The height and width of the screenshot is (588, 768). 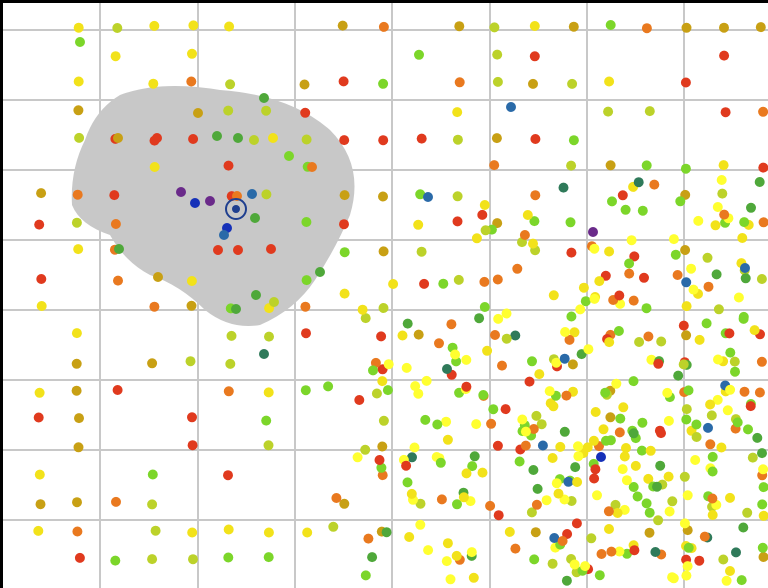 I want to click on target-center-icon, so click(x=236, y=209).